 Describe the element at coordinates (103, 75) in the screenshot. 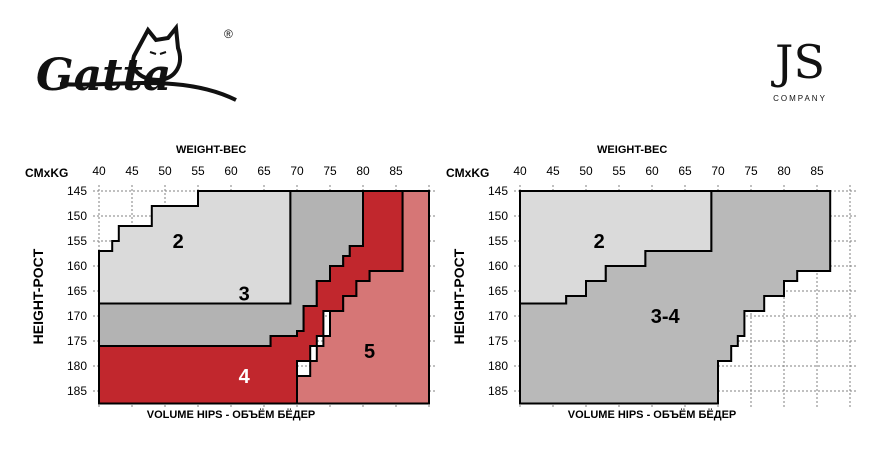

I see `gatta-wordmark: Gatta` at that location.